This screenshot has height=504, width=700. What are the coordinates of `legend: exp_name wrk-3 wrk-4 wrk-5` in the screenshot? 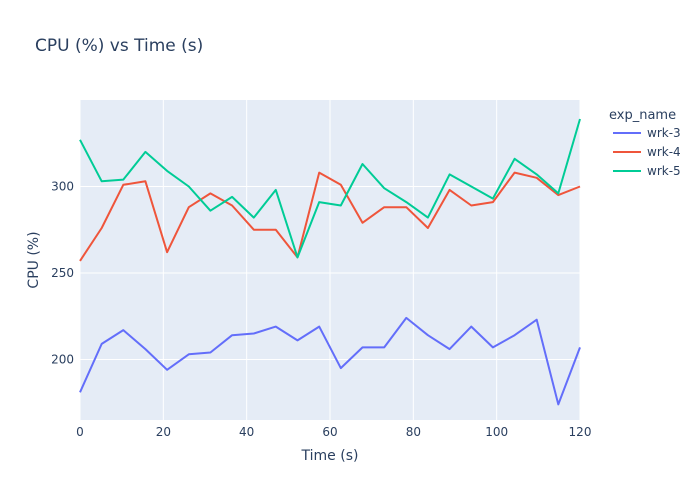 It's located at (645, 143).